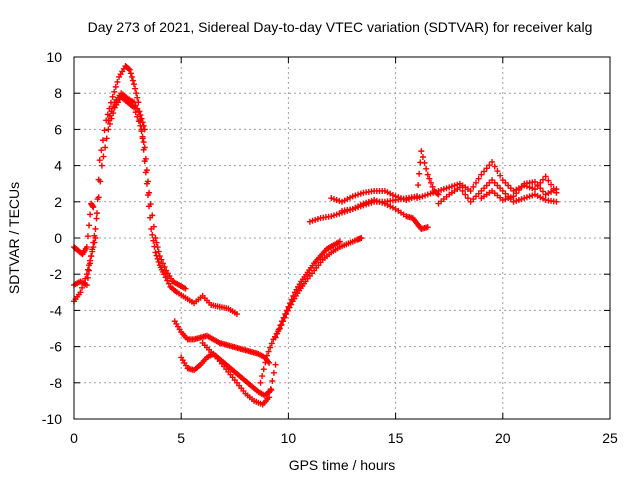 The width and height of the screenshot is (640, 480). What do you see at coordinates (503, 438) in the screenshot?
I see `x-tick-label: 20` at bounding box center [503, 438].